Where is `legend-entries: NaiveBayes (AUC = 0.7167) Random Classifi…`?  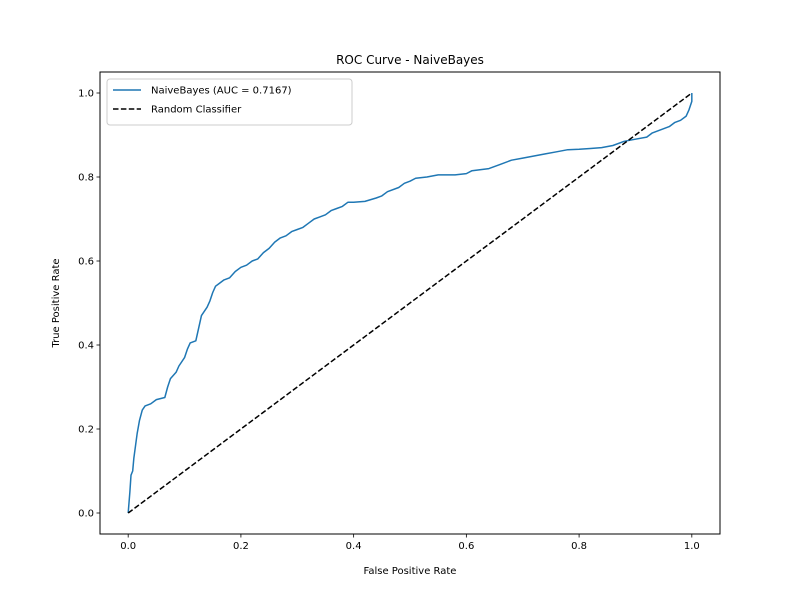
legend-entries: NaiveBayes (AUC = 0.7167) Random Classifi… is located at coordinates (202, 101).